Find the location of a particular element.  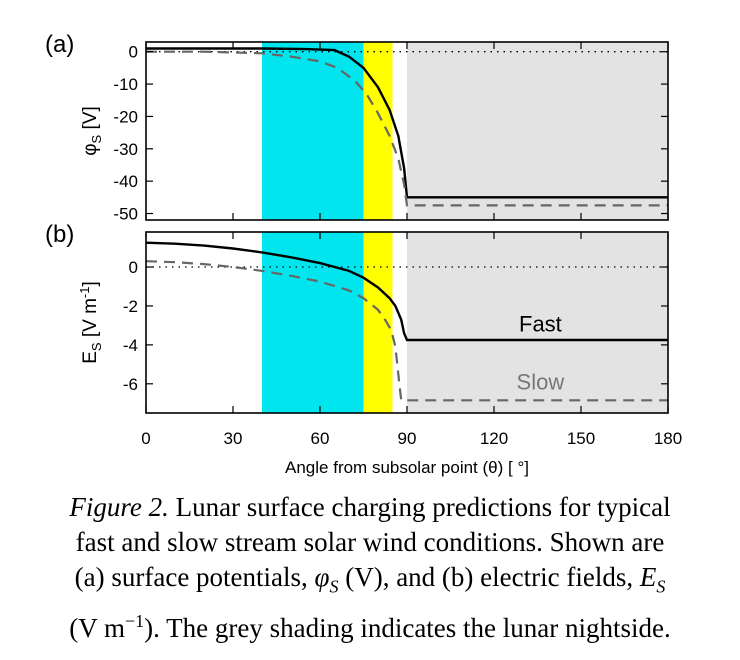

x-axis-label: Angle from subsolar point (θ) [ °] is located at coordinates (407, 467).